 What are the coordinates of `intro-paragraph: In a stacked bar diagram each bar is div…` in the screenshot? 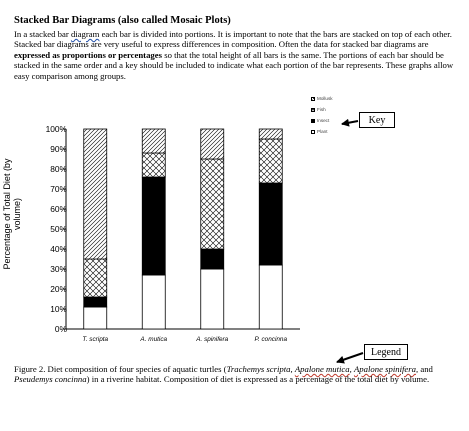 It's located at (238, 55).